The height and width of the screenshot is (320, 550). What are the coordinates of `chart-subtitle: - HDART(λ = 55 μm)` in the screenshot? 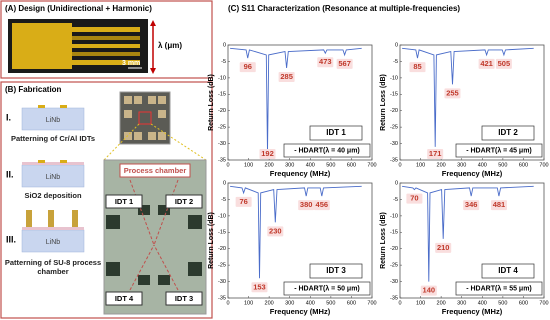 It's located at (499, 288).